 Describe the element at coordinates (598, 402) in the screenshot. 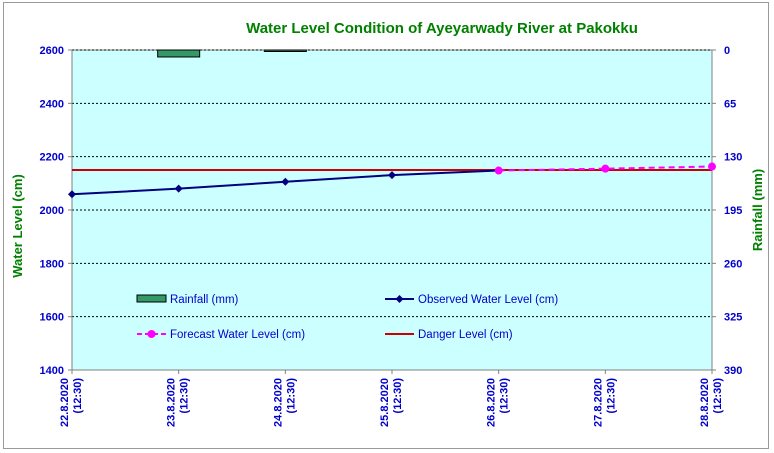

I see `x-tick-label-line: 27.8.2020` at that location.